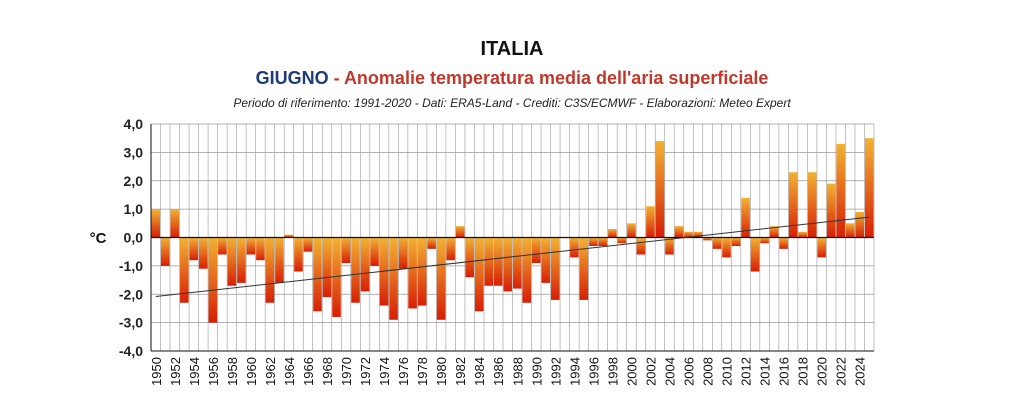 This screenshot has width=1024, height=405. I want to click on bar-1992, so click(555, 268).